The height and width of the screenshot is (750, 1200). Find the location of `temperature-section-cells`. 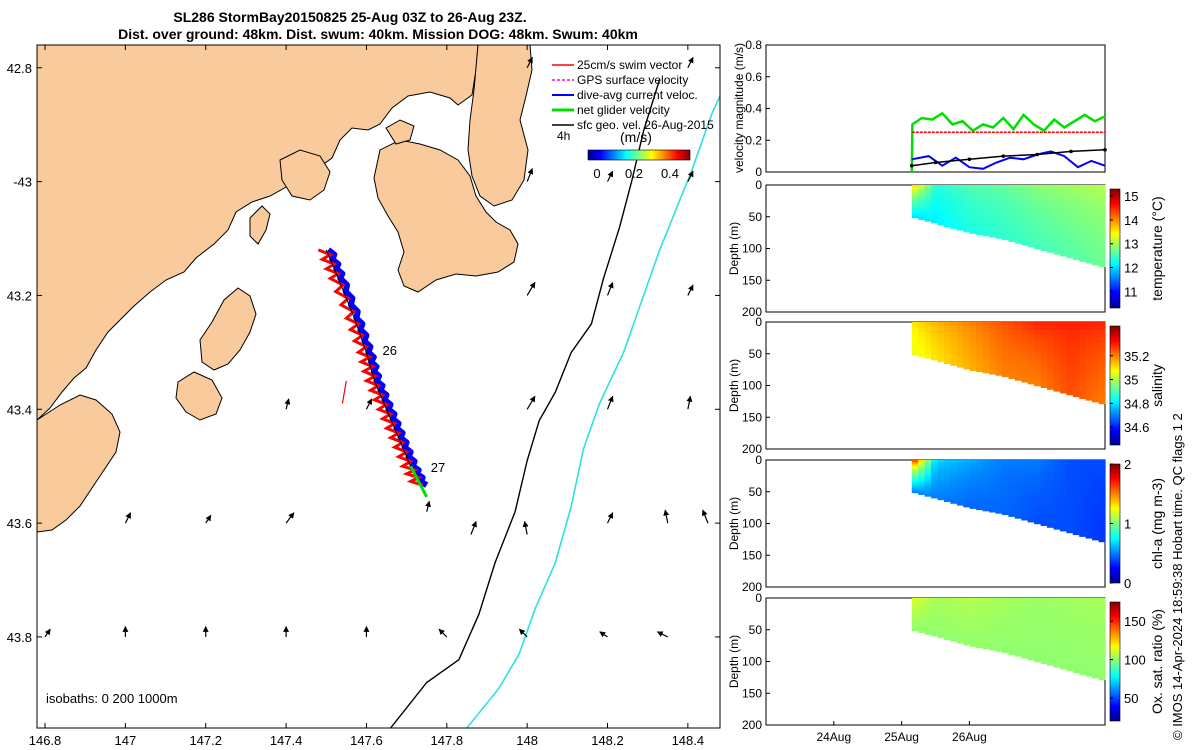

temperature-section-cells is located at coordinates (1008, 226).